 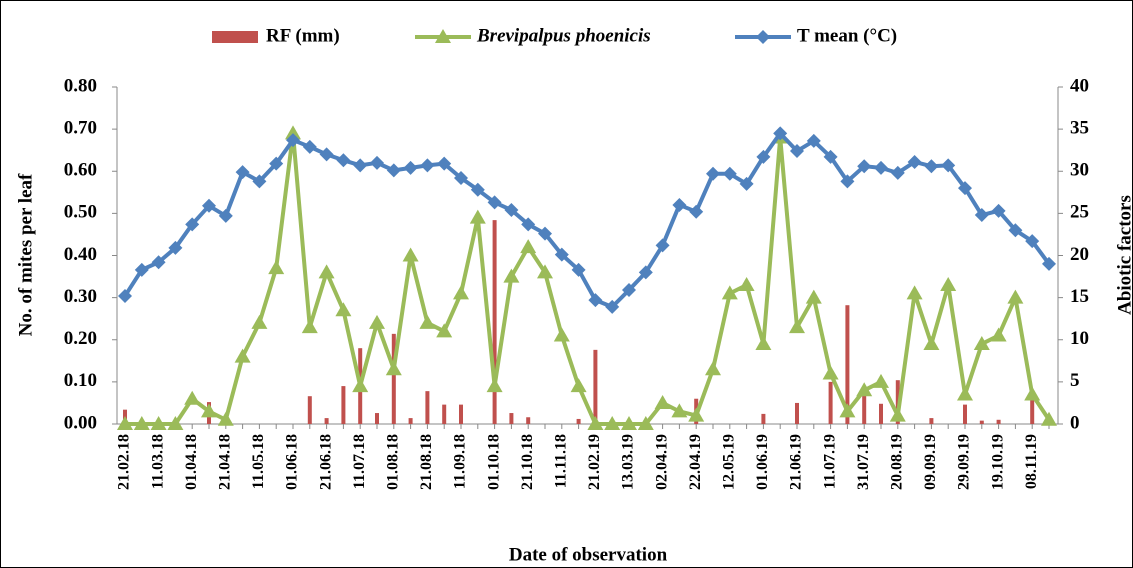 What do you see at coordinates (1079, 338) in the screenshot?
I see `y2-tick-label: 10` at bounding box center [1079, 338].